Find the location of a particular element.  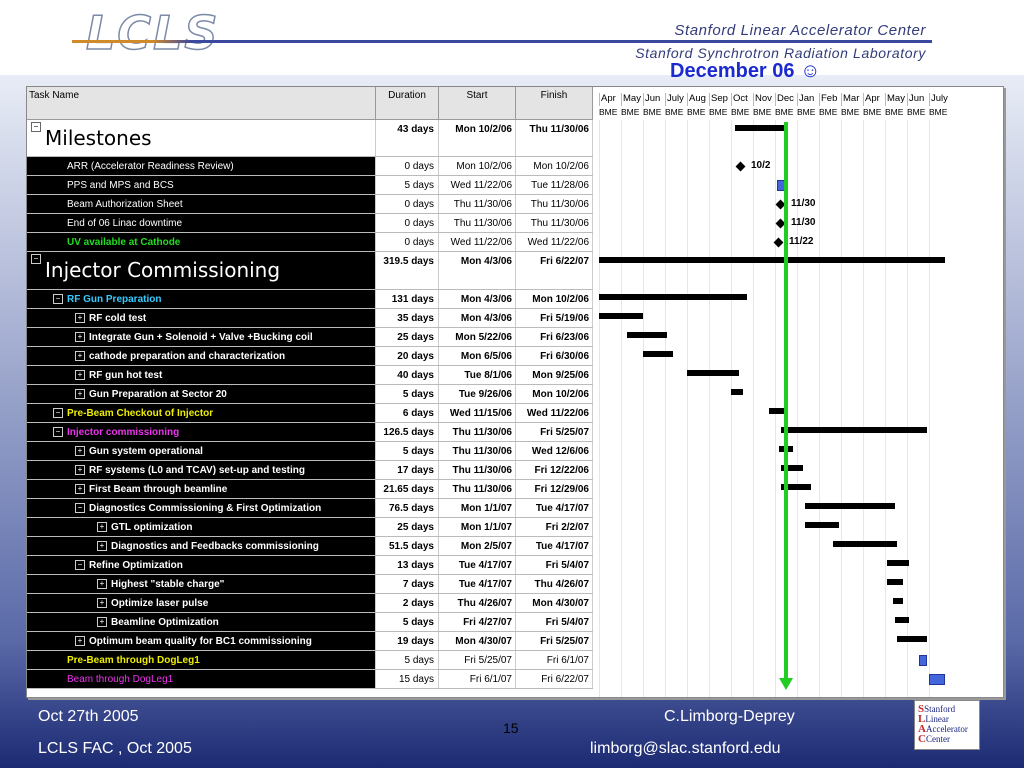

task-duration-cell: 131 days is located at coordinates (407, 299).